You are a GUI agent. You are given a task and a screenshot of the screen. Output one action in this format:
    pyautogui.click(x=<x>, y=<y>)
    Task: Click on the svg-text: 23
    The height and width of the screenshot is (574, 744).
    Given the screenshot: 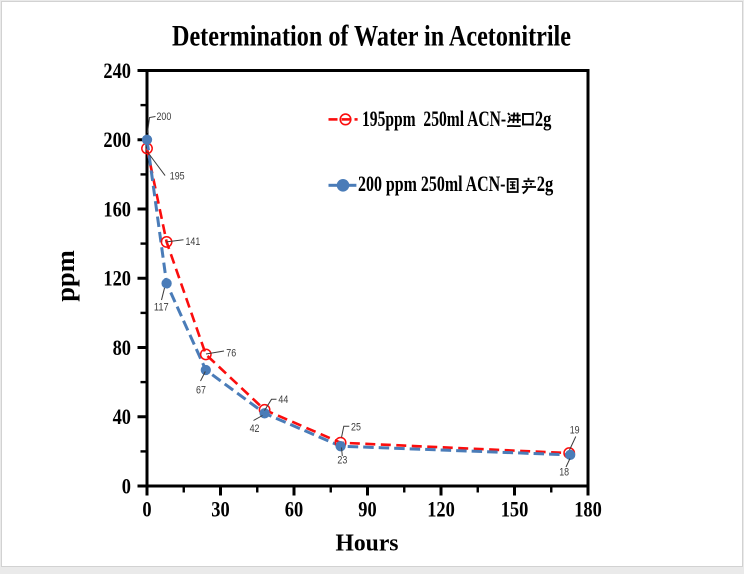 What is the action you would take?
    pyautogui.click(x=342, y=461)
    